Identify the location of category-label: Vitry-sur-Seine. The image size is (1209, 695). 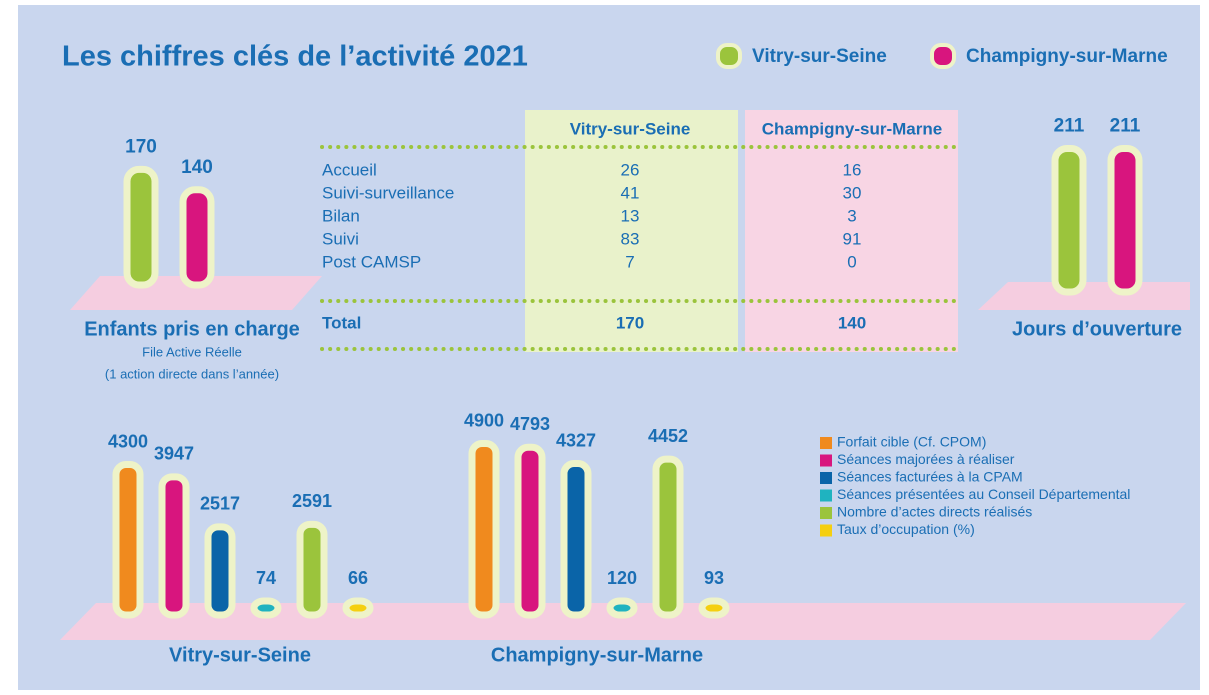
(240, 655).